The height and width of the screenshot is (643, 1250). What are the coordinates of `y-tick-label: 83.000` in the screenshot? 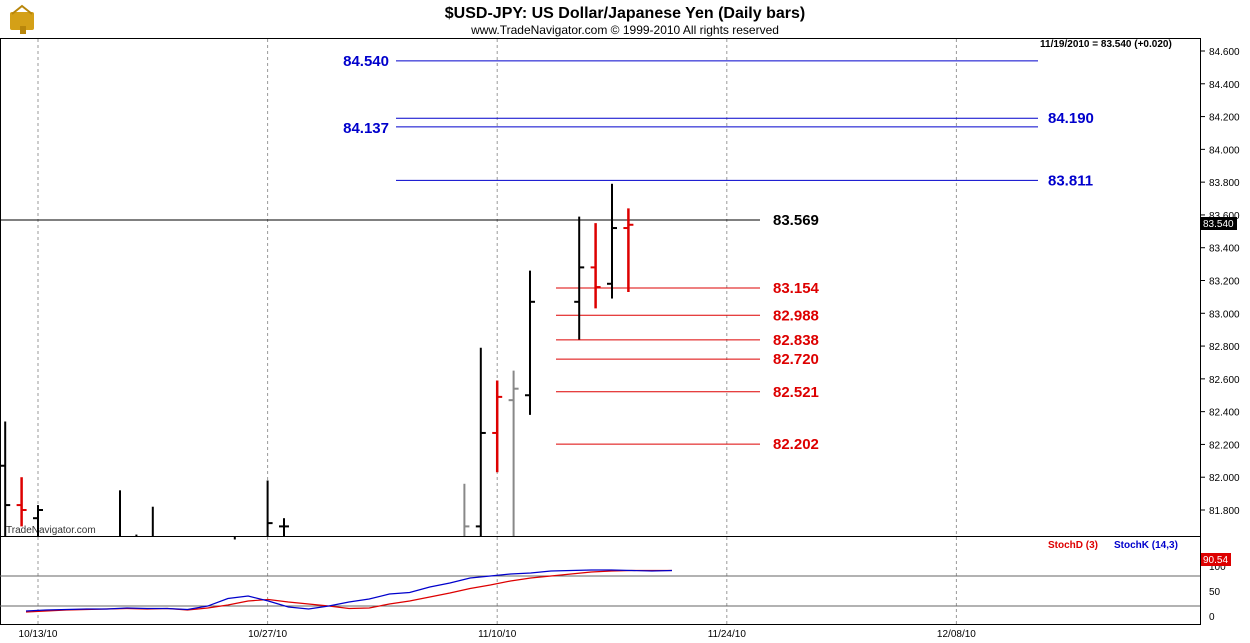 It's located at (1224, 314).